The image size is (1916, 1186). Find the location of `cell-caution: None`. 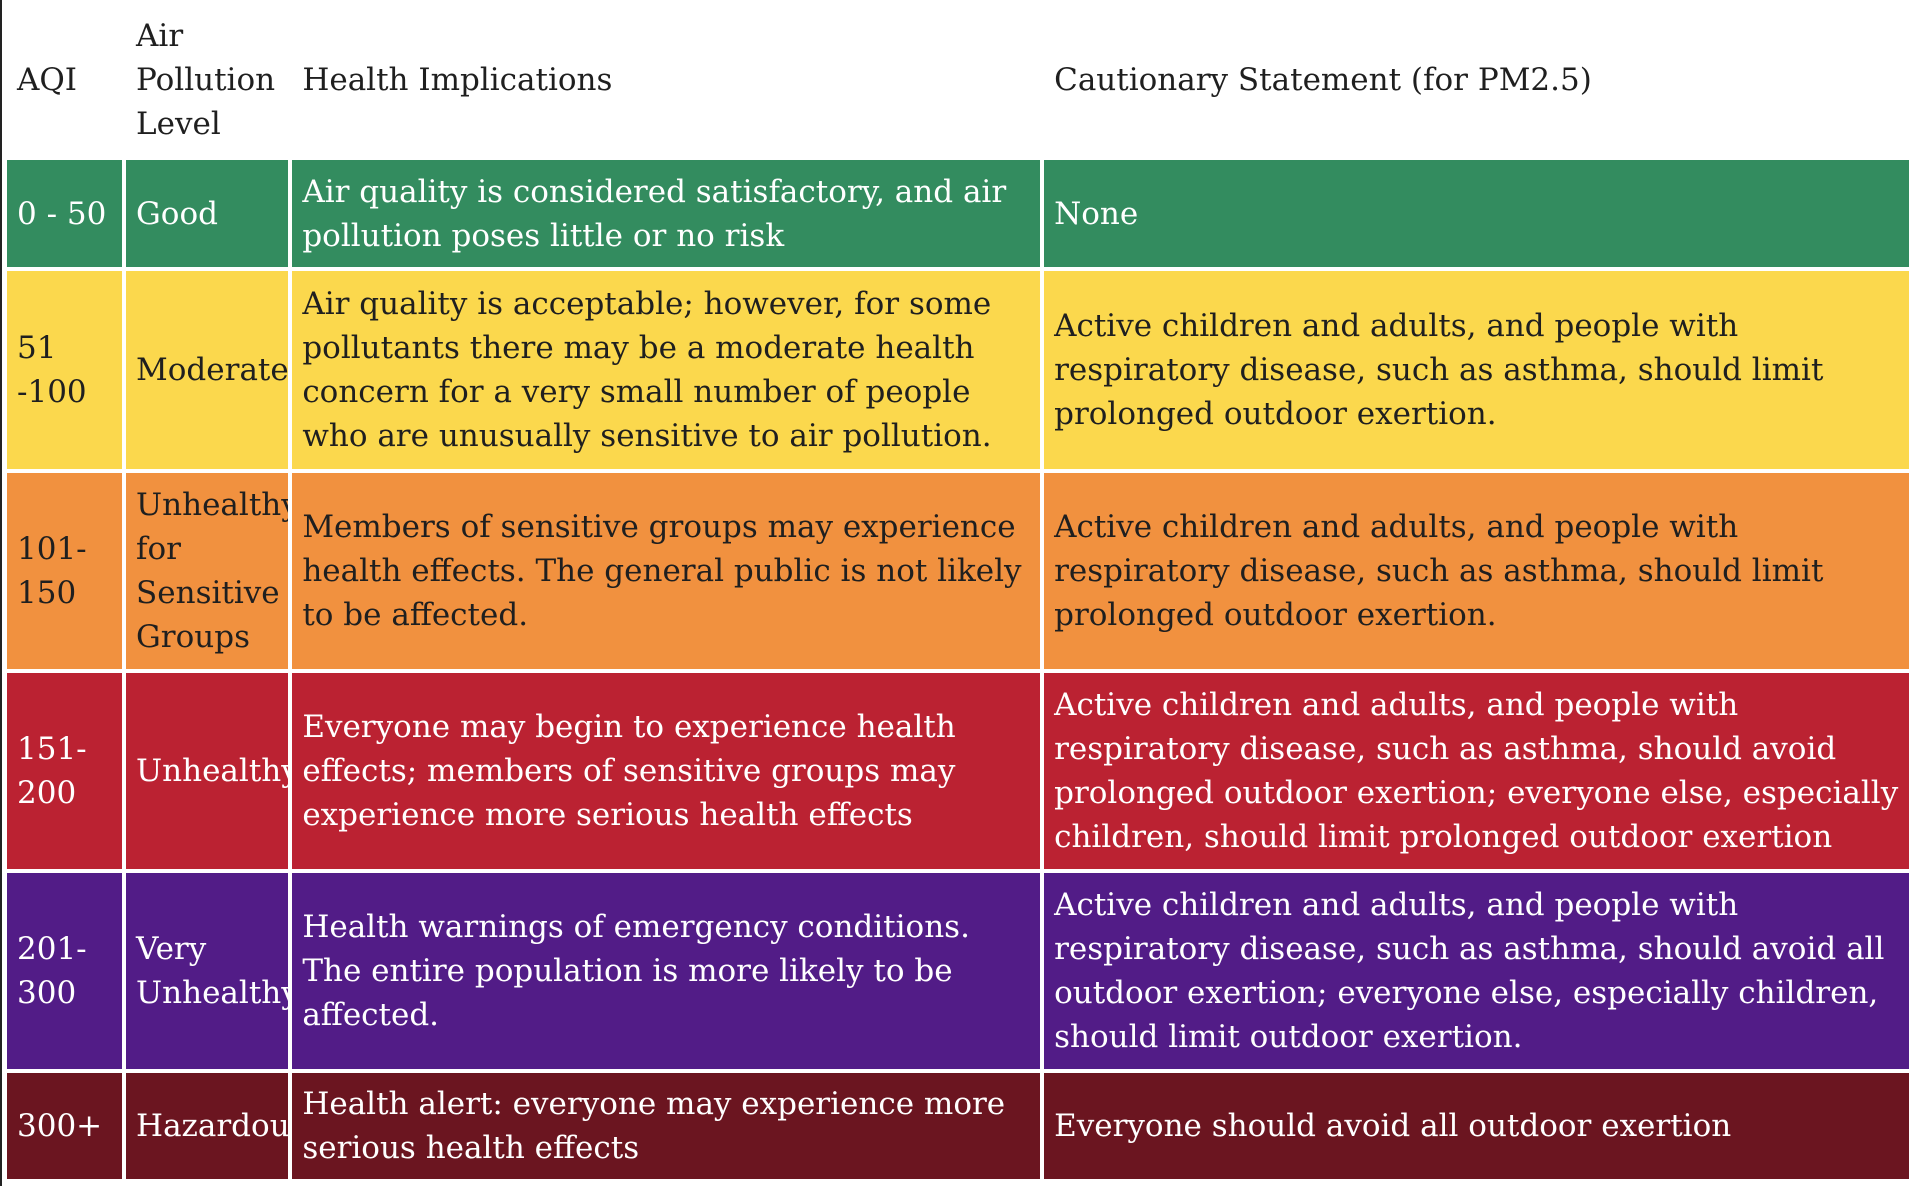

cell-caution: None is located at coordinates (1476, 213).